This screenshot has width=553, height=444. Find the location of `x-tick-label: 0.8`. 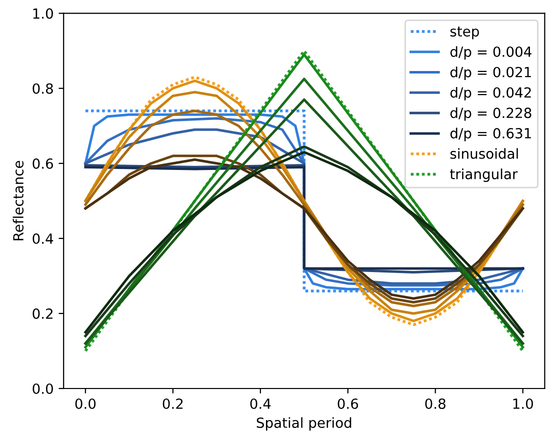

x-tick-label: 0.8 is located at coordinates (435, 403).